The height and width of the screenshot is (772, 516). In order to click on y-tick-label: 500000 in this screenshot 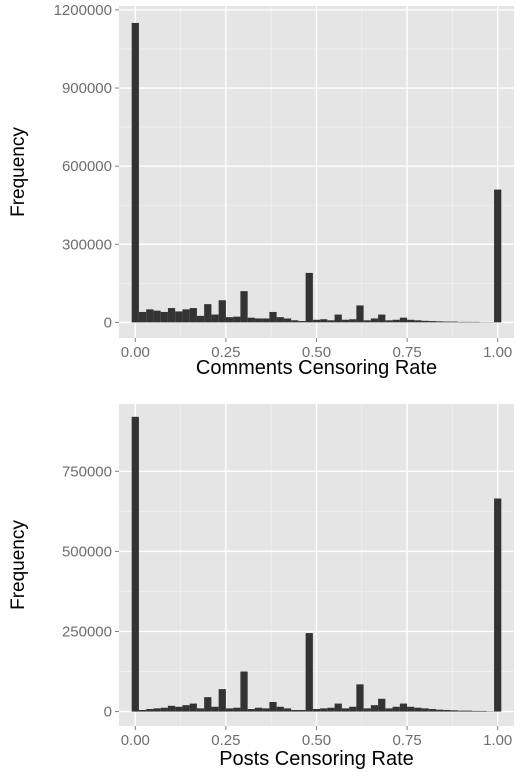, I will do `click(87, 551)`.